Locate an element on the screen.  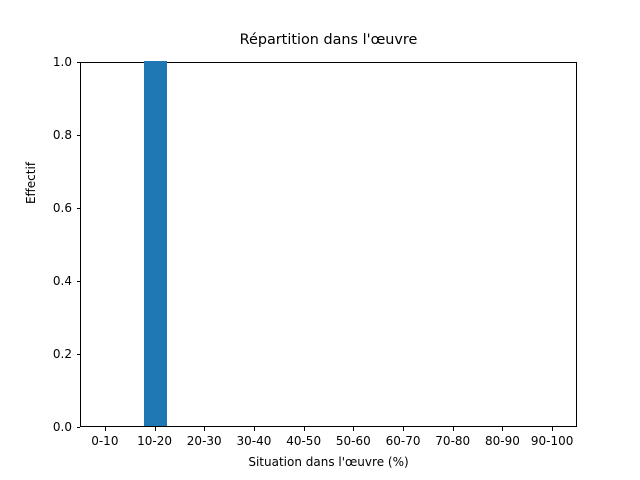
y-axis-label-text: Effectif is located at coordinates (31, 182).